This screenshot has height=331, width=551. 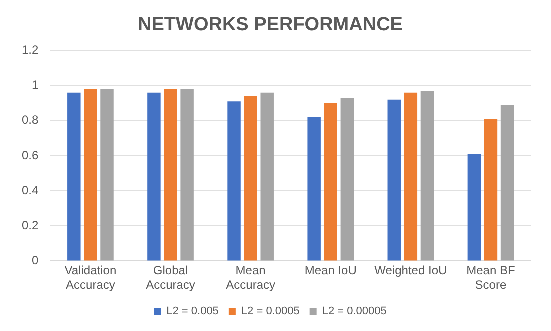 What do you see at coordinates (30, 50) in the screenshot?
I see `y-tick-label: 1.2` at bounding box center [30, 50].